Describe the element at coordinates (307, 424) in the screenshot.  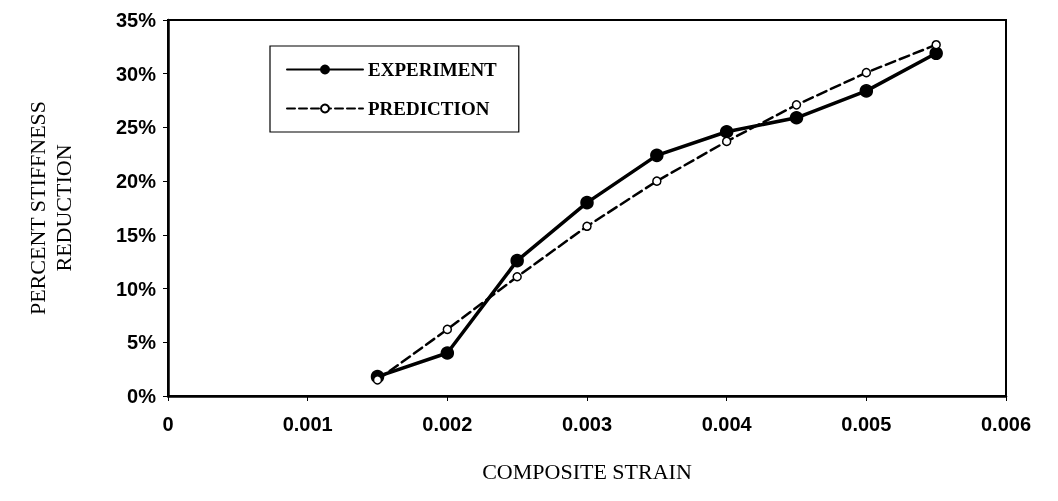
I see `x-tick-label: 0.001` at that location.